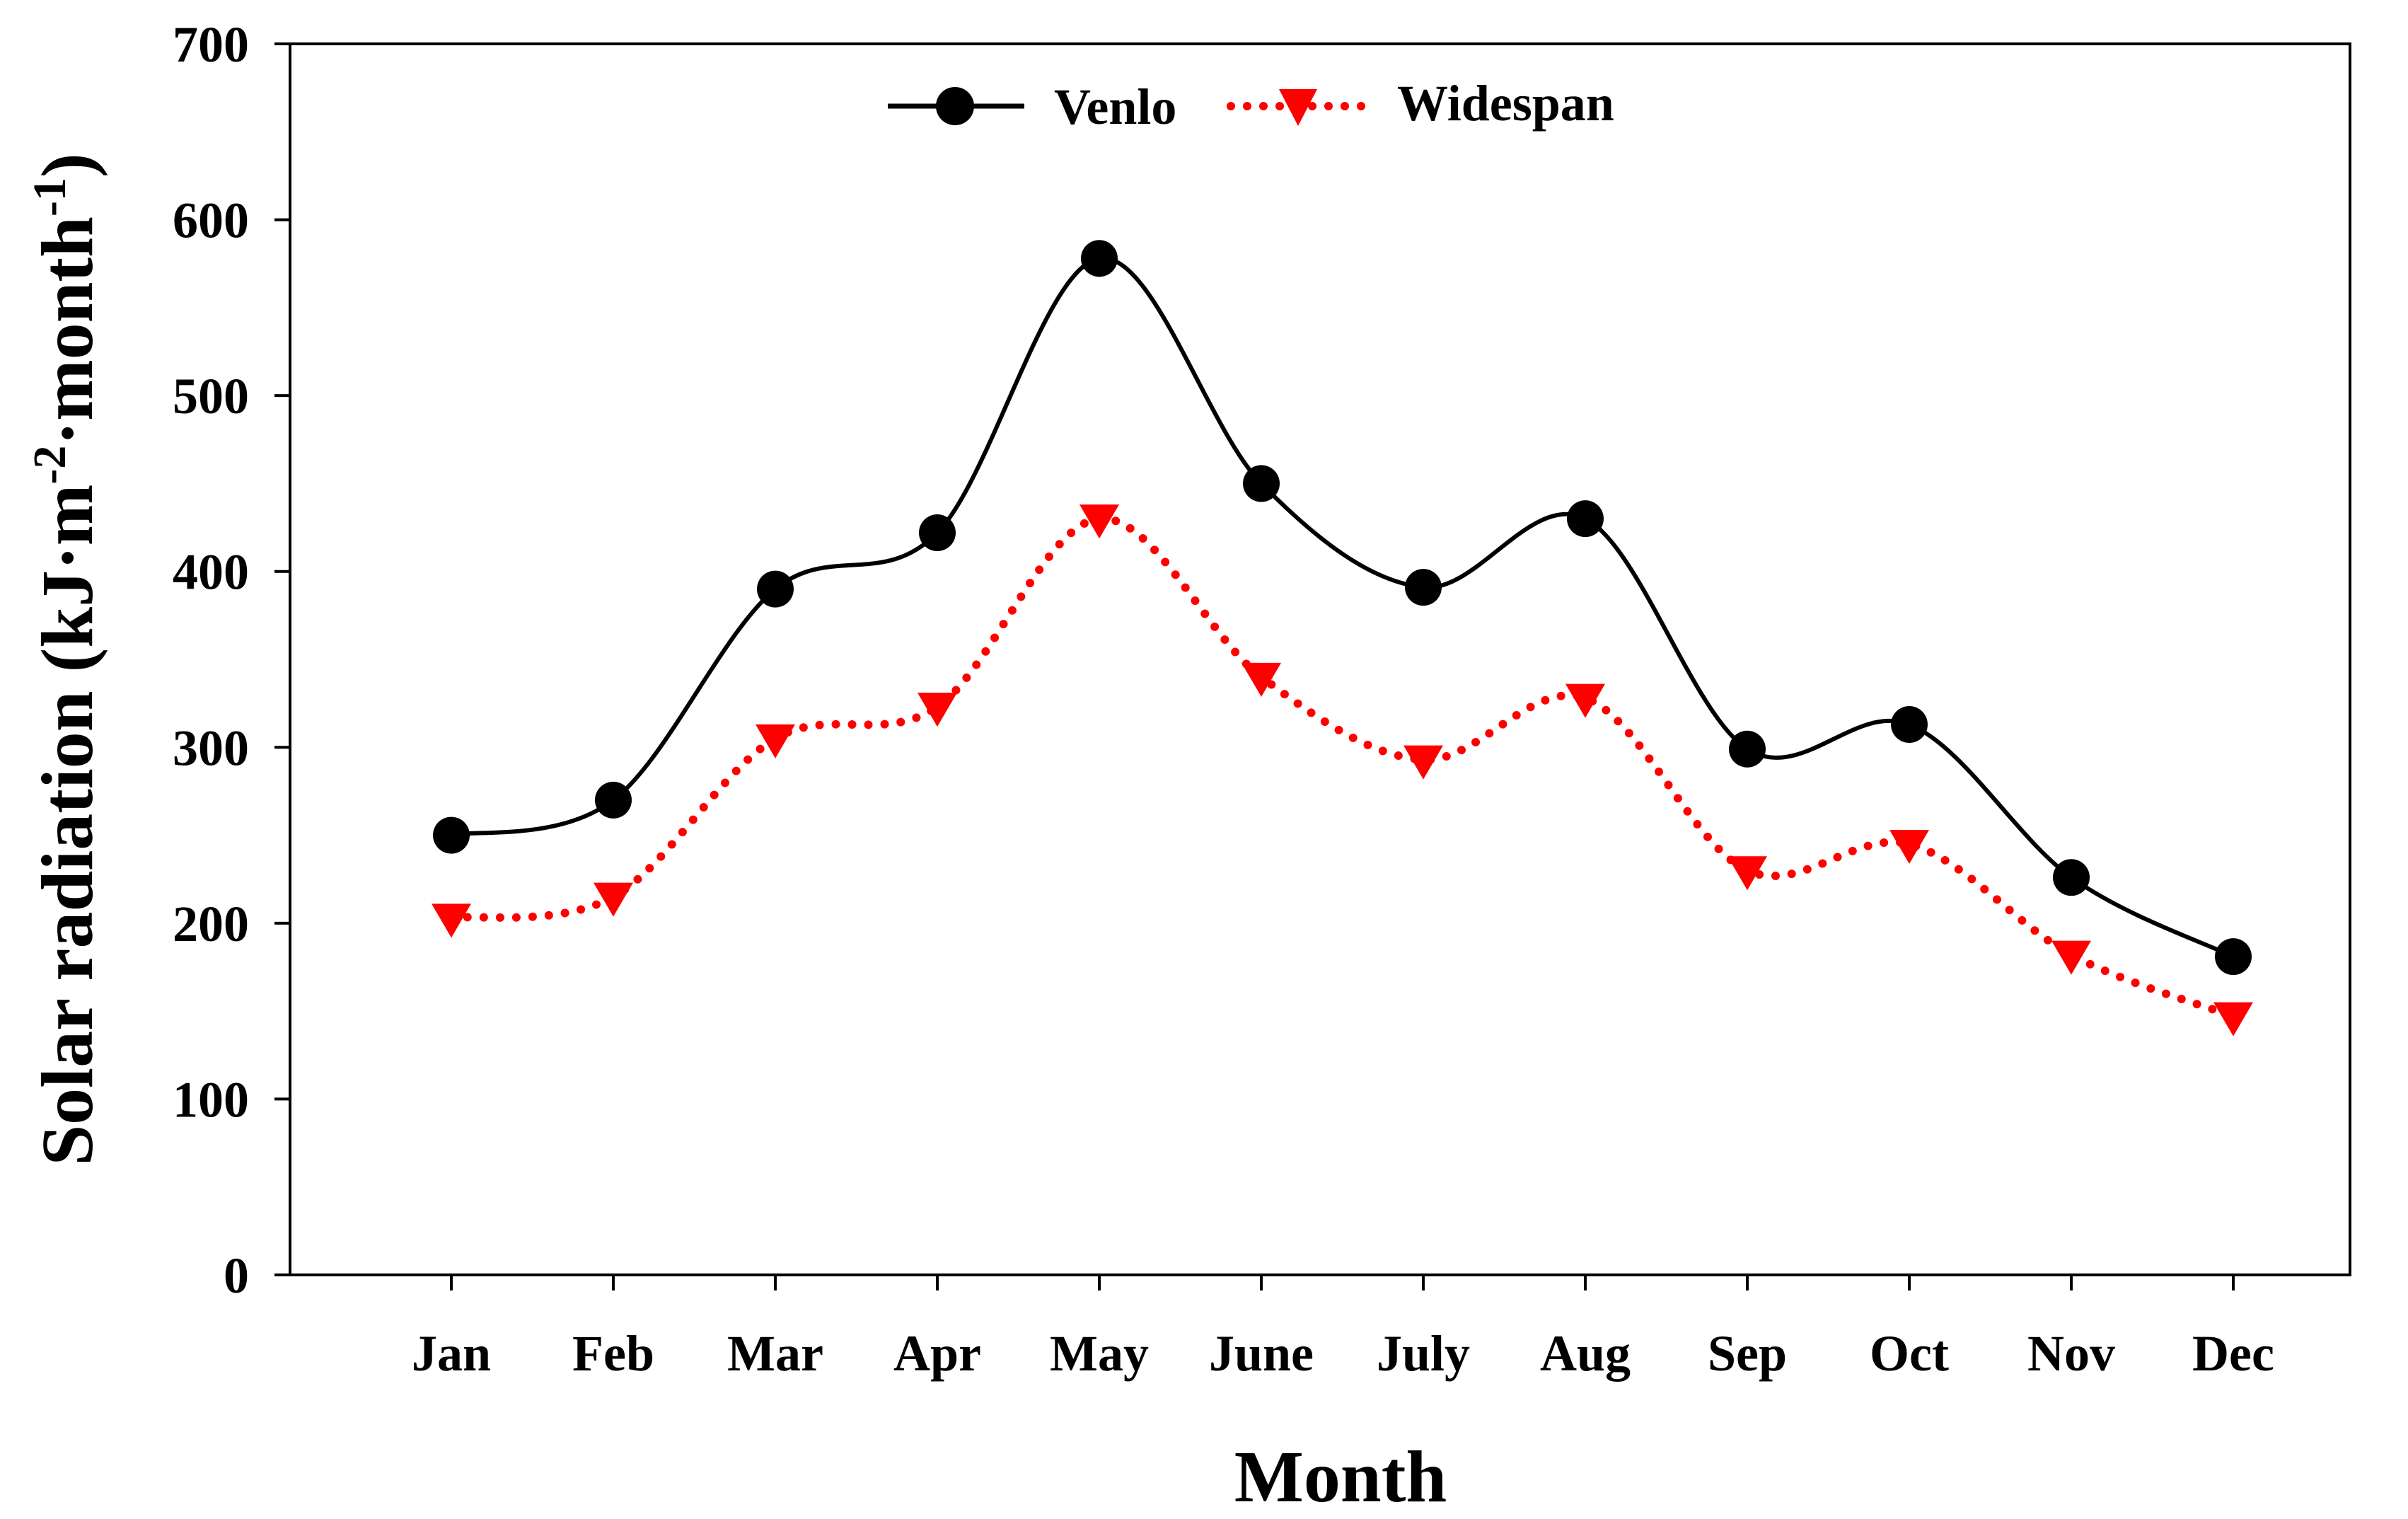 The height and width of the screenshot is (1519, 2408). I want to click on x-tick-label-sep: Sep, so click(1747, 1353).